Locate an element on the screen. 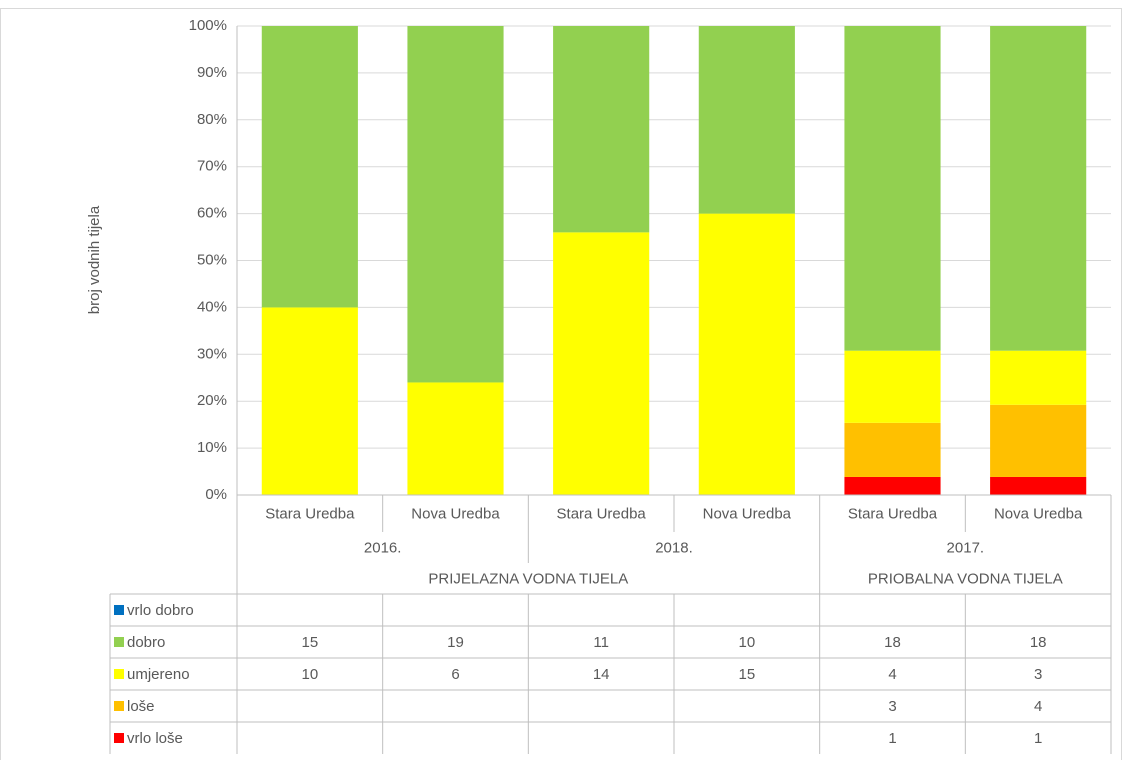 The height and width of the screenshot is (760, 1131). legend-label: umjereno is located at coordinates (158, 674).